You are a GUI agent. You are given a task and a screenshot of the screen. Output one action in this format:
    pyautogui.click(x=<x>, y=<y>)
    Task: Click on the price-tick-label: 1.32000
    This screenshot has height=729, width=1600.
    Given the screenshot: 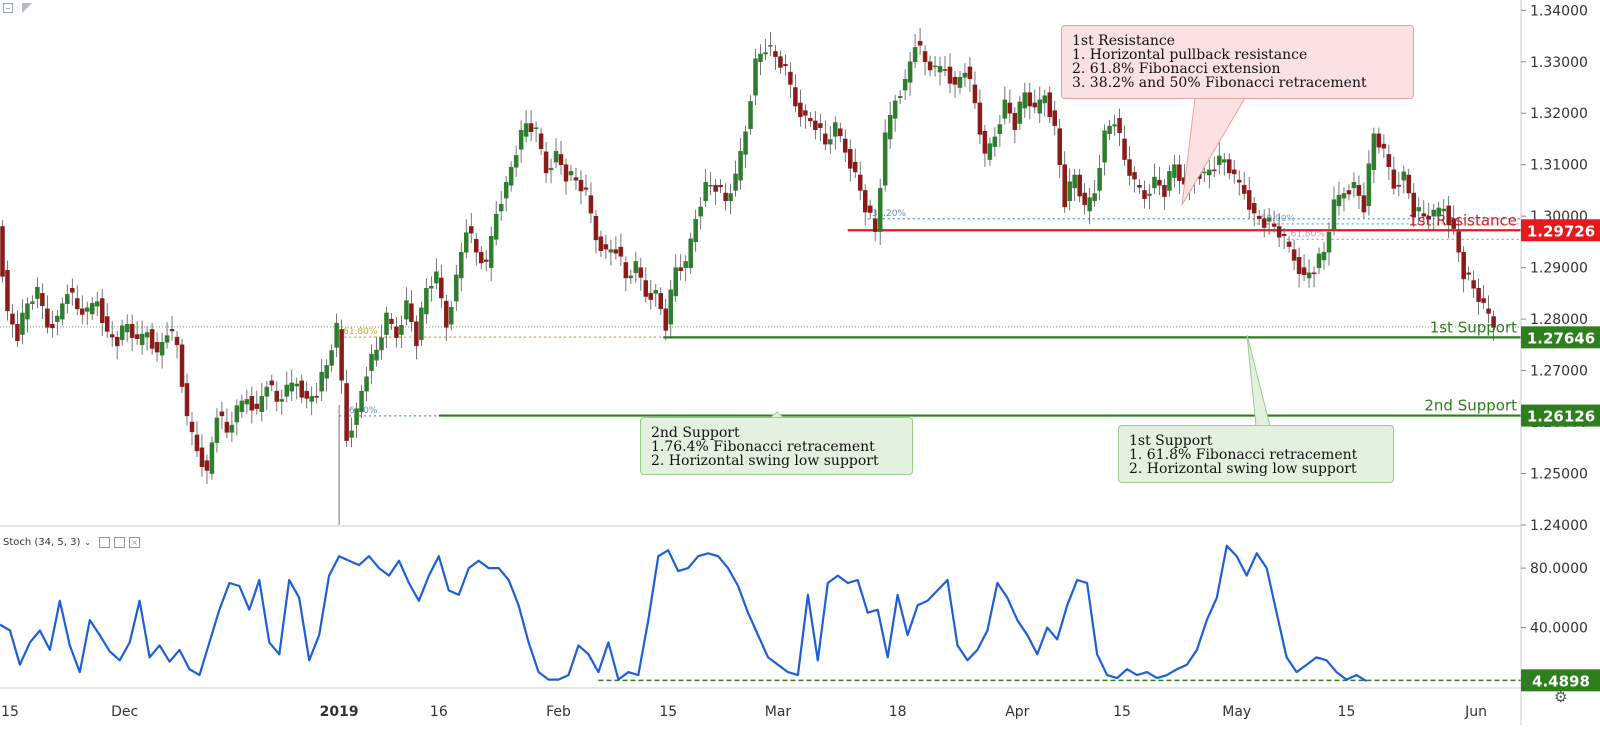 What is the action you would take?
    pyautogui.click(x=1559, y=114)
    